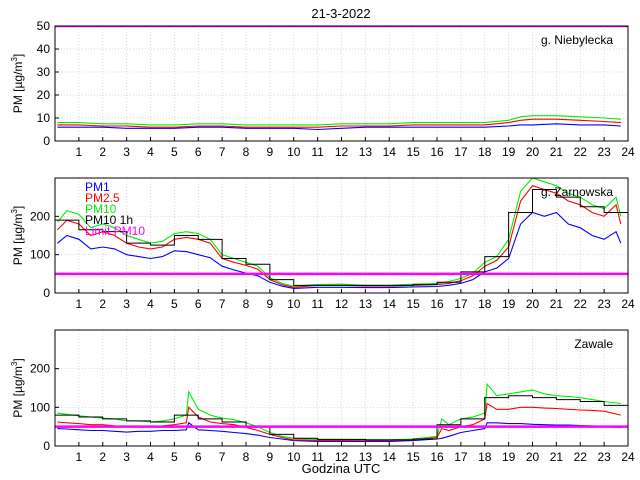 This screenshot has height=480, width=640. Describe the element at coordinates (341, 468) in the screenshot. I see `x-axis-label: Godzina UTC` at that location.